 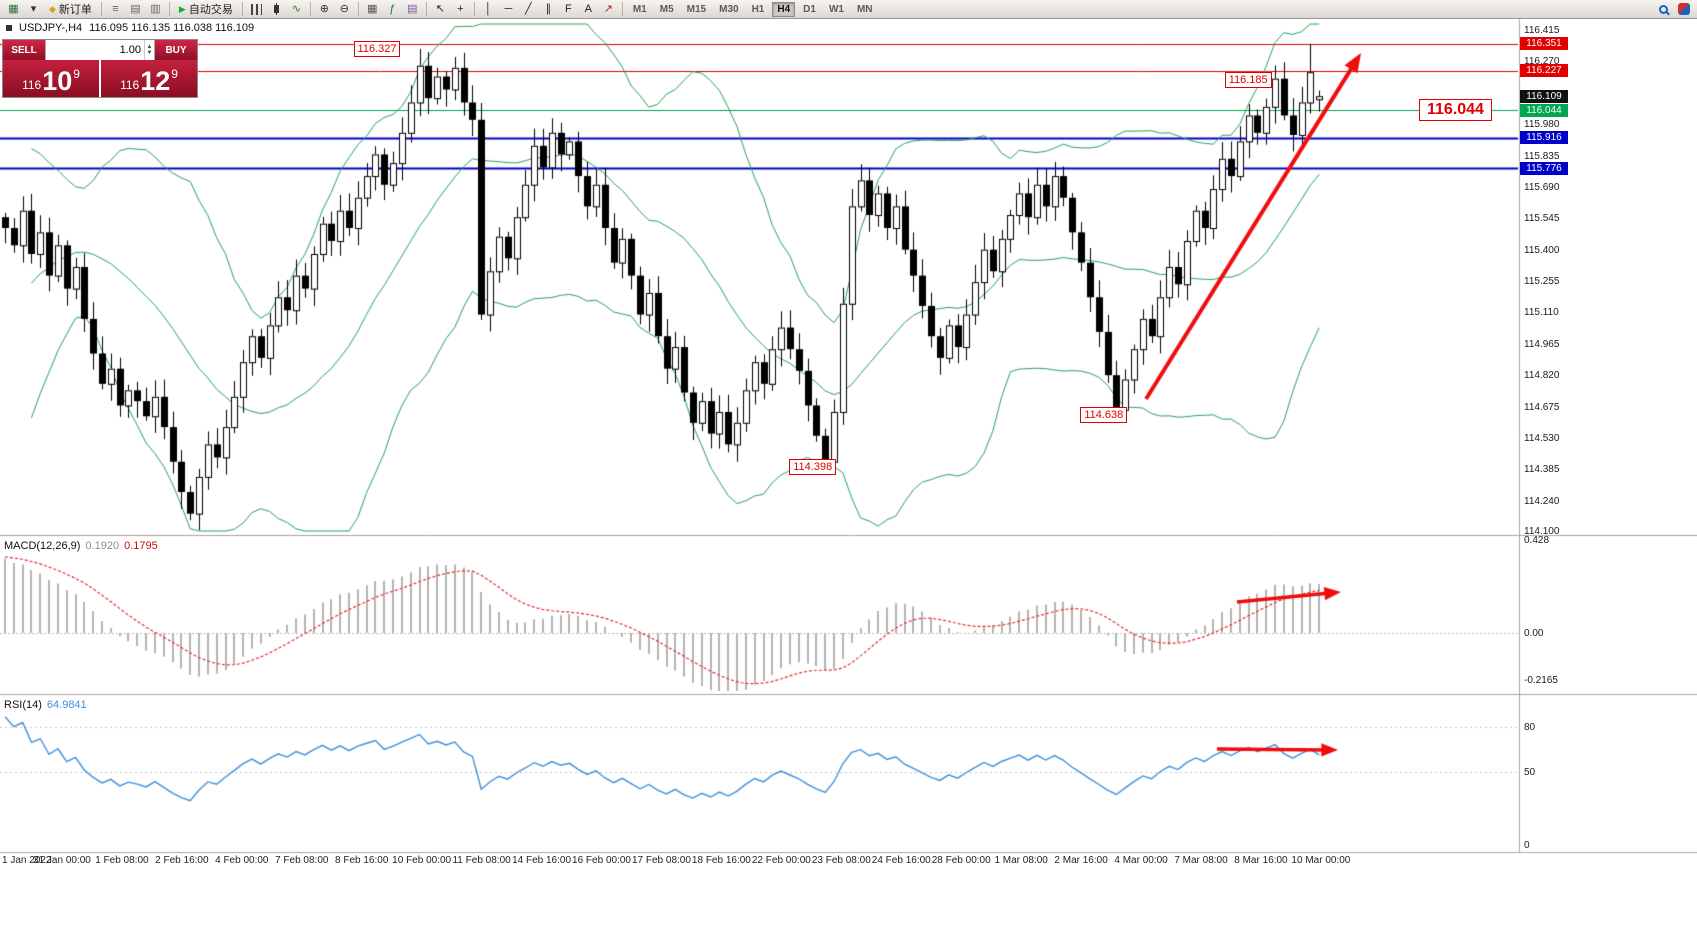 I want to click on price-tick: 114.820, so click(x=1542, y=376).